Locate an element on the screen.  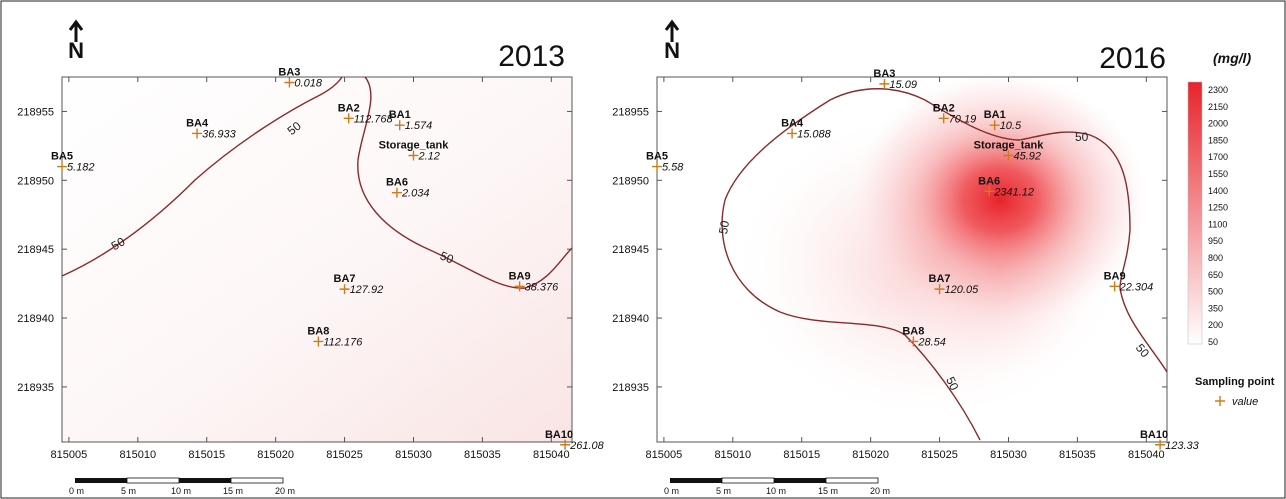
point-name: BA9 is located at coordinates (520, 276).